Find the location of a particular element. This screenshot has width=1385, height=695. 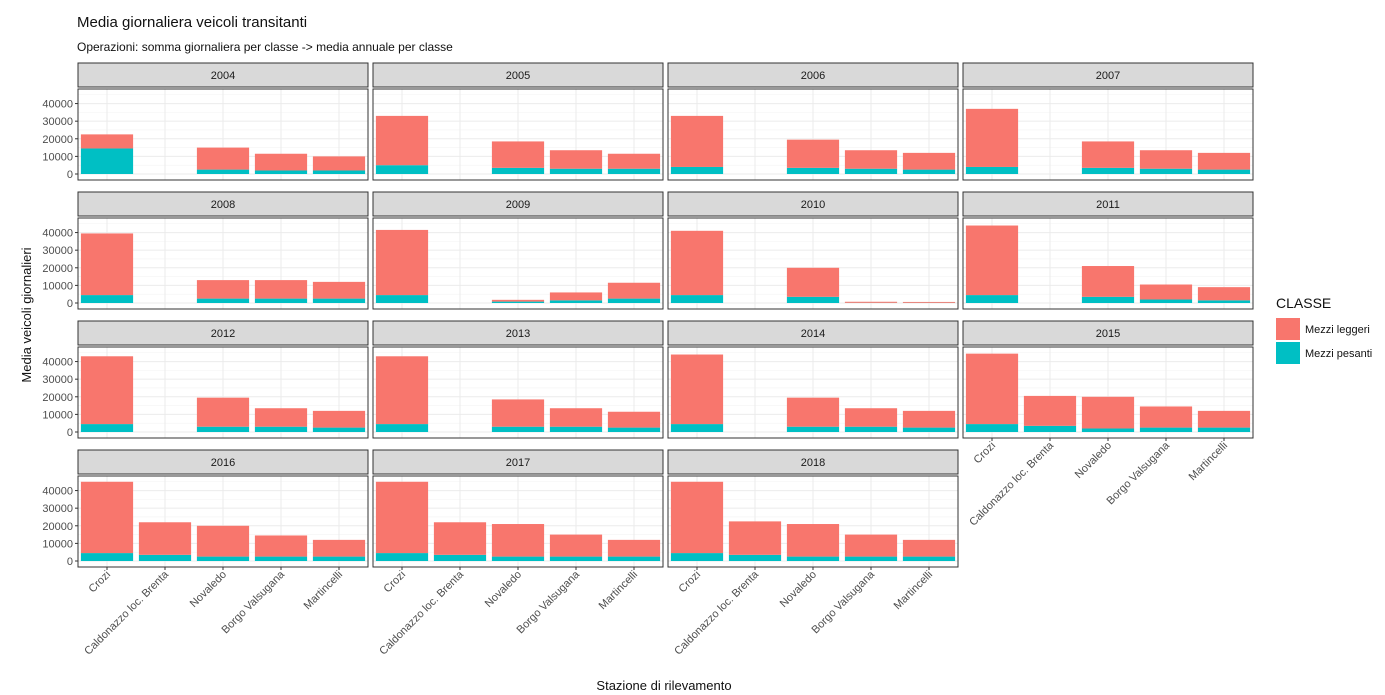

facet-label: 2005 is located at coordinates (518, 76).